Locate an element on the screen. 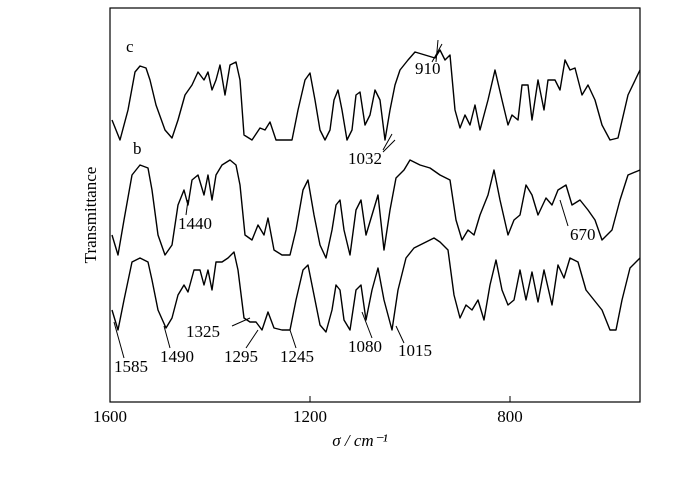 The height and width of the screenshot is (481, 700). curve-label: c is located at coordinates (130, 46).